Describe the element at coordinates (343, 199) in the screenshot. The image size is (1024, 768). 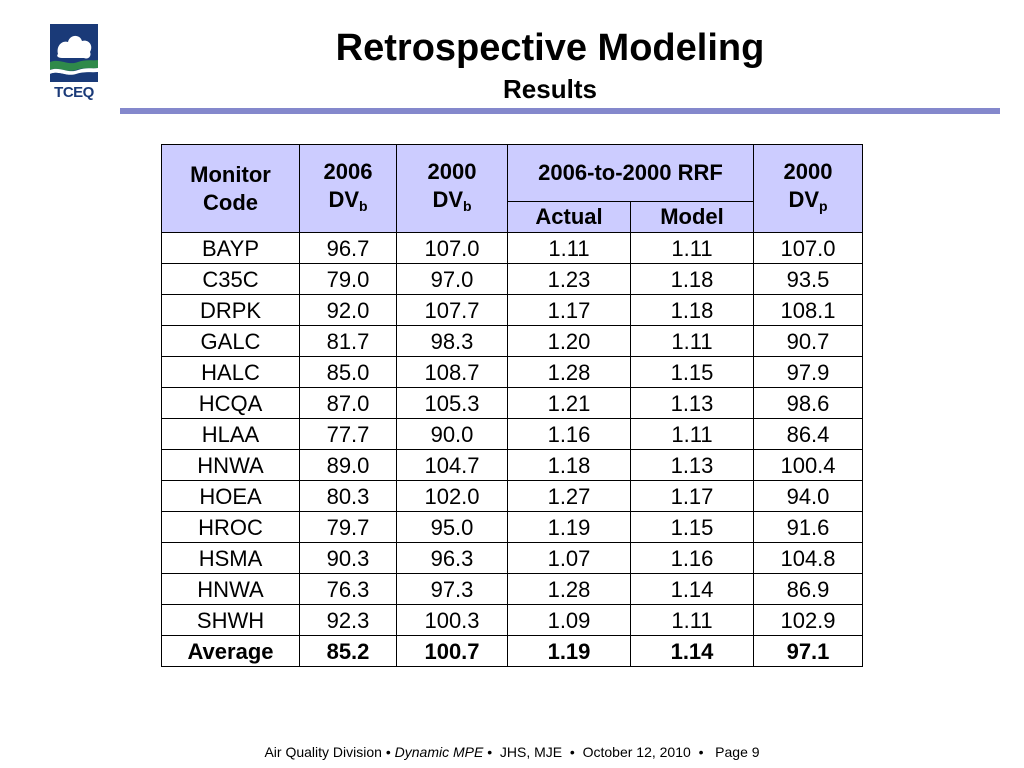
I see `header-2006-dv: DV` at that location.